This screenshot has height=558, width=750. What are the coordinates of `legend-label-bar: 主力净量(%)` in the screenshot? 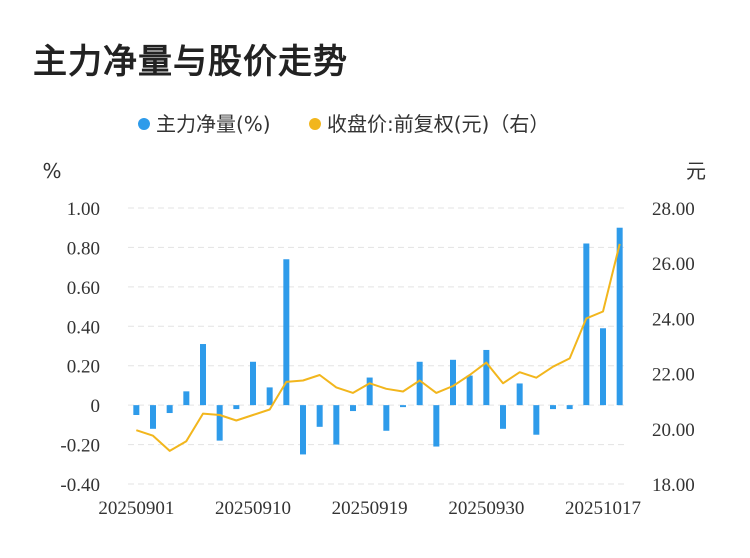 It's located at (213, 124).